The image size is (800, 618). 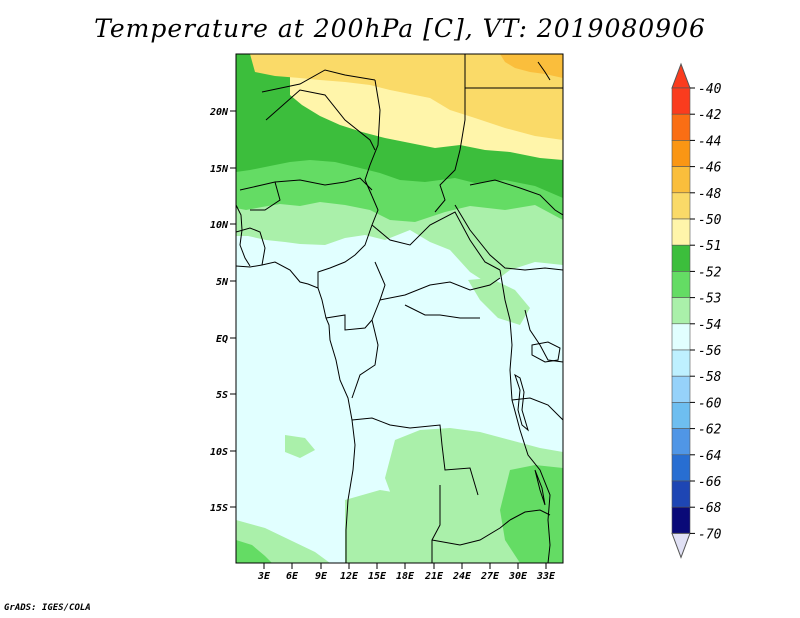 What do you see at coordinates (264, 576) in the screenshot?
I see `lon-label: 3E` at bounding box center [264, 576].